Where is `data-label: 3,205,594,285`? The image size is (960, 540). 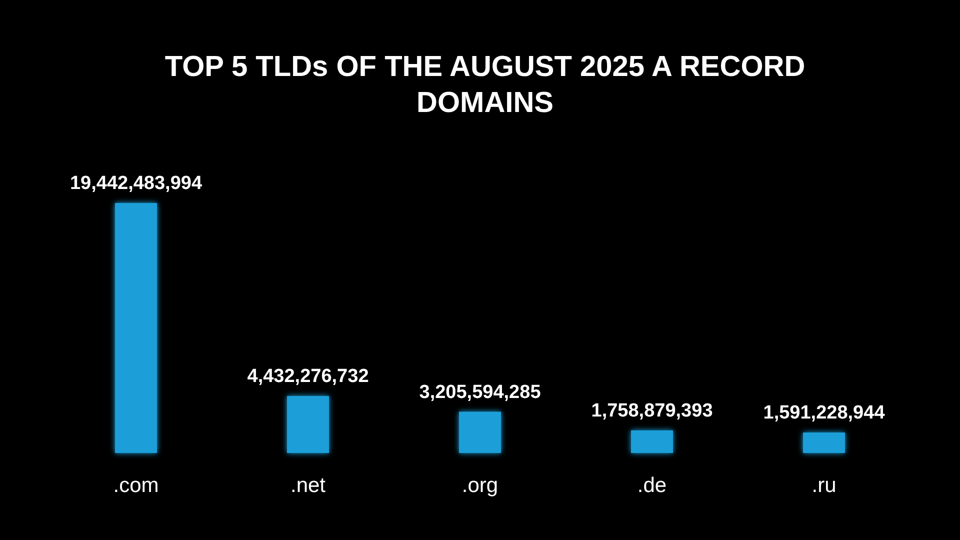 data-label: 3,205,594,285 is located at coordinates (480, 392).